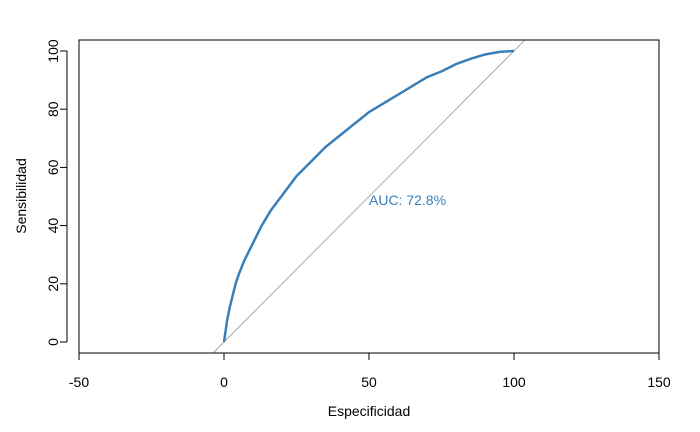  Describe the element at coordinates (369, 382) in the screenshot. I see `x-tick-label: 50` at that location.